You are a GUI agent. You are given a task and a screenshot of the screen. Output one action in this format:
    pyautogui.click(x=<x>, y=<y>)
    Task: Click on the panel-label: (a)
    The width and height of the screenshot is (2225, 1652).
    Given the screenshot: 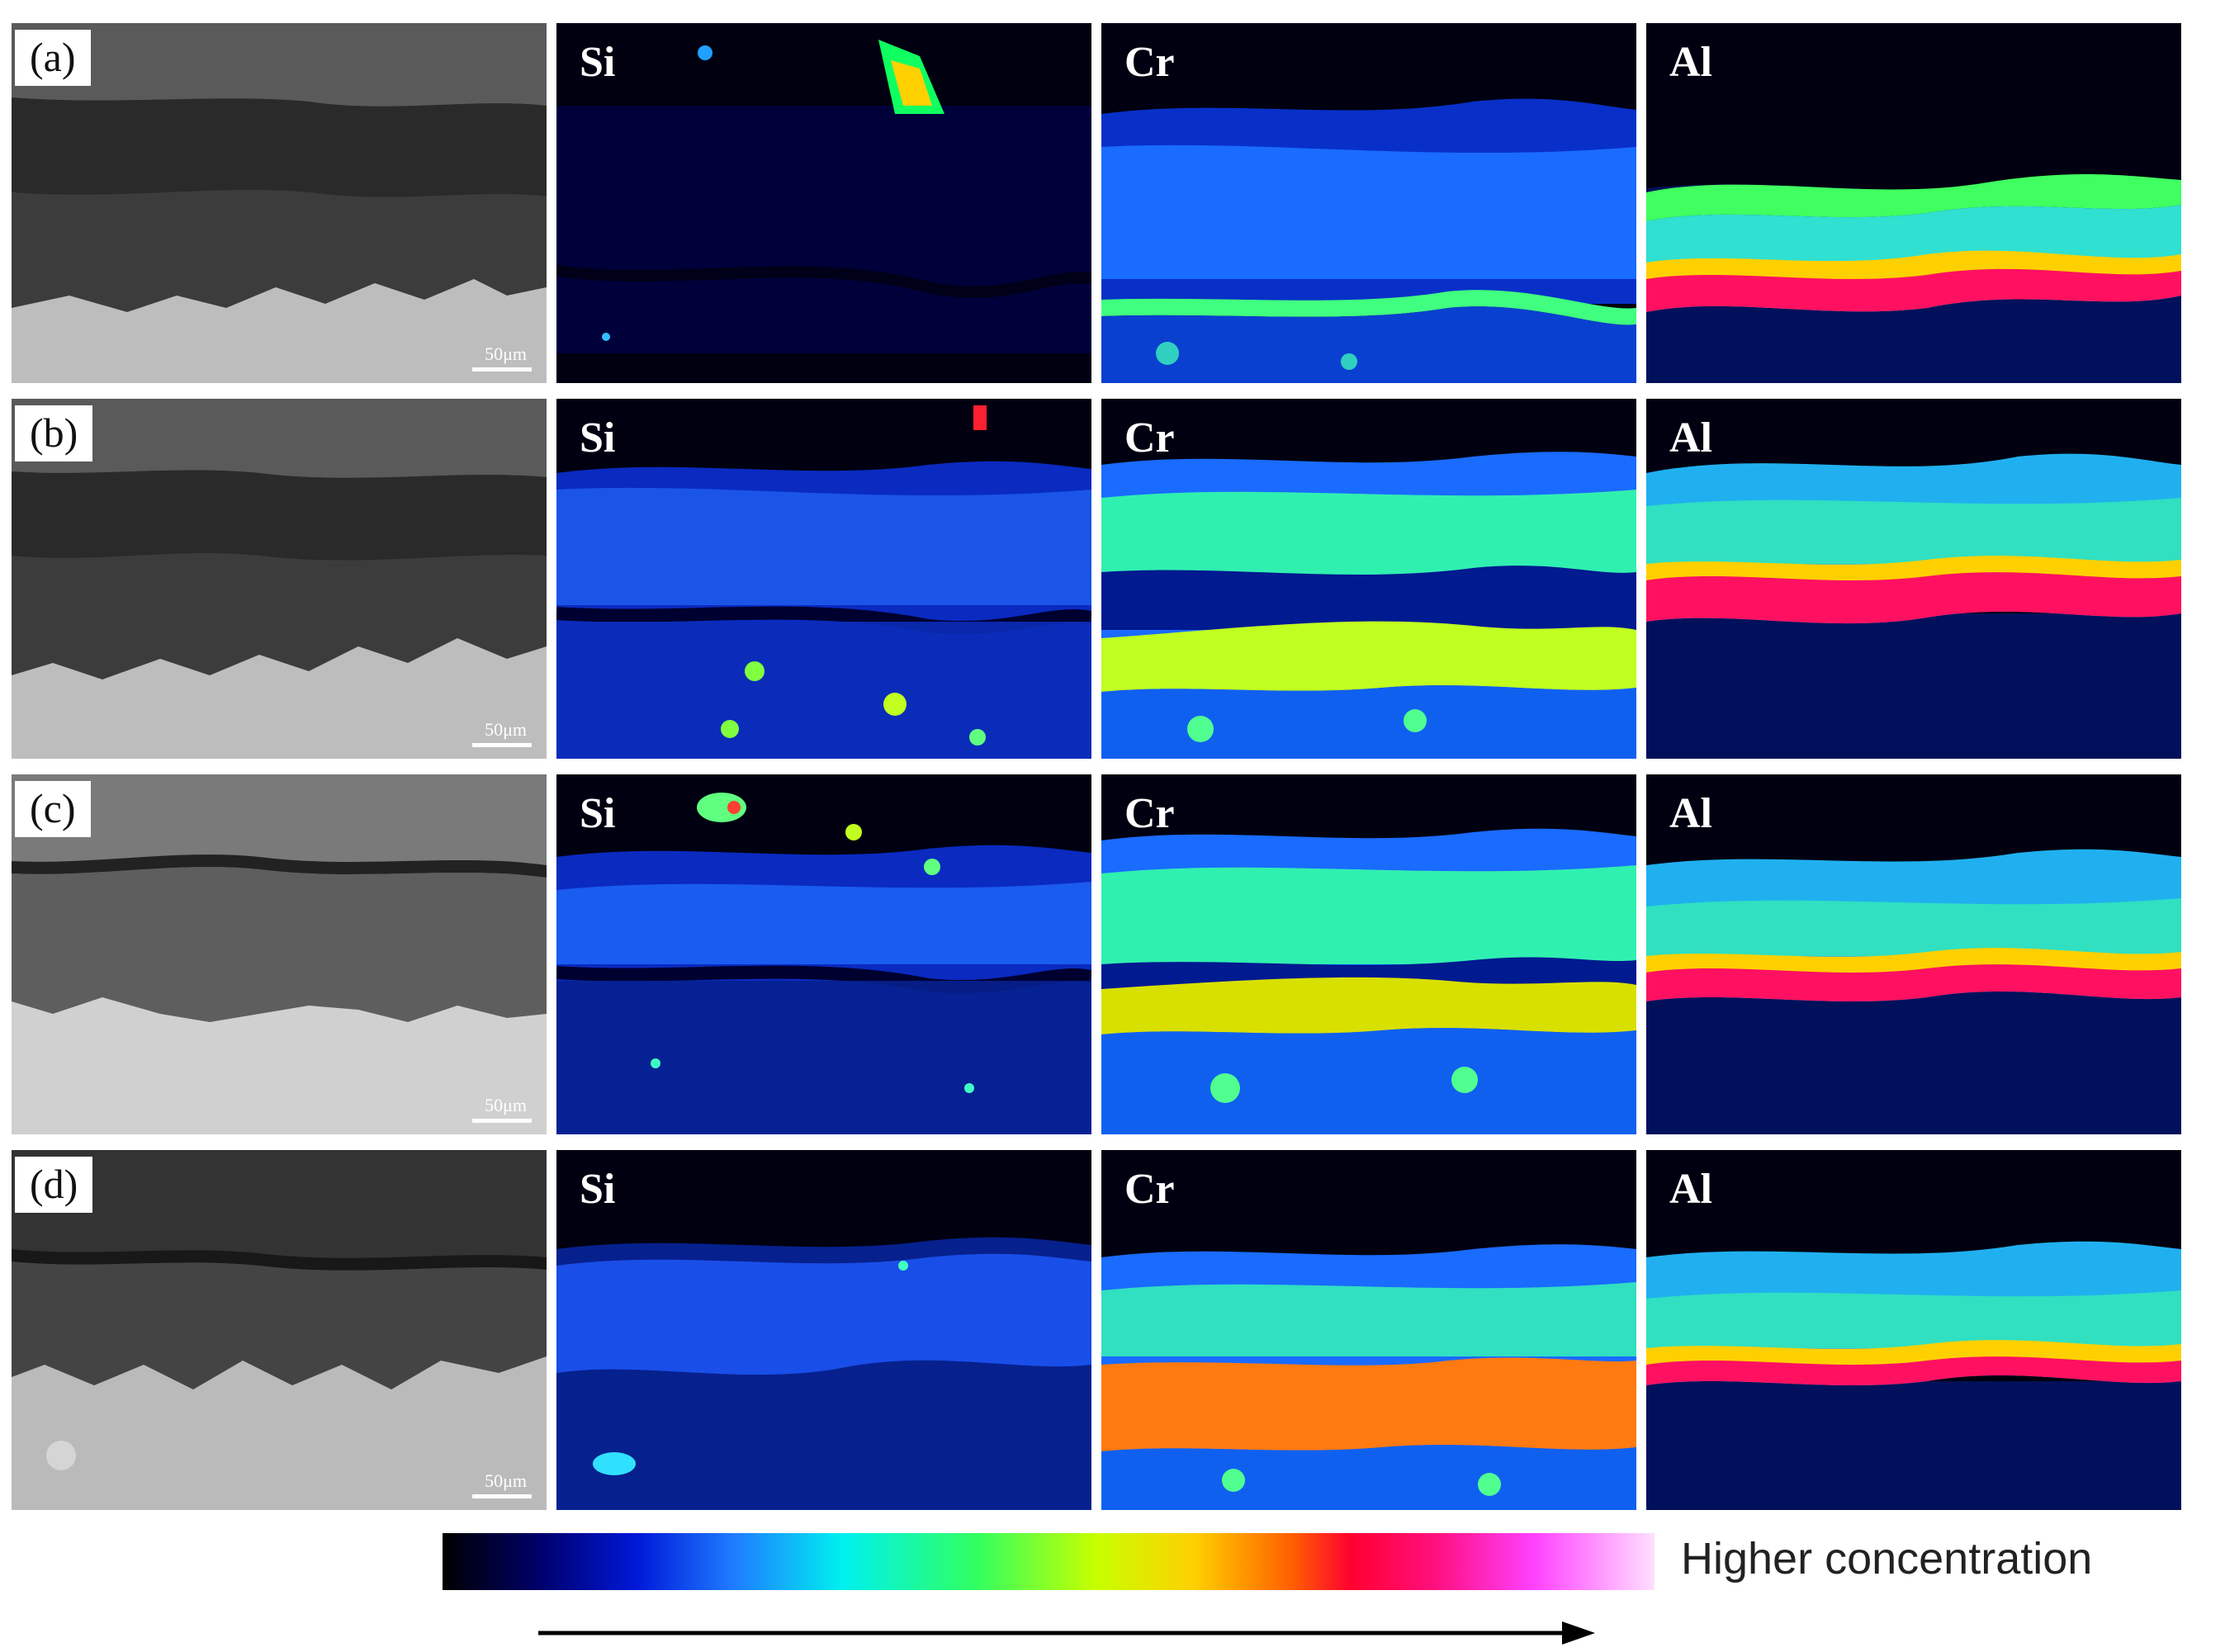 What is the action you would take?
    pyautogui.click(x=53, y=58)
    